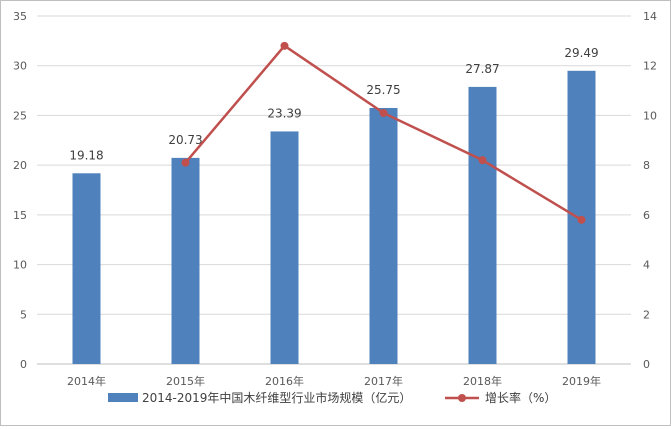 The image size is (671, 429). I want to click on right-tick-label: 10, so click(650, 115).